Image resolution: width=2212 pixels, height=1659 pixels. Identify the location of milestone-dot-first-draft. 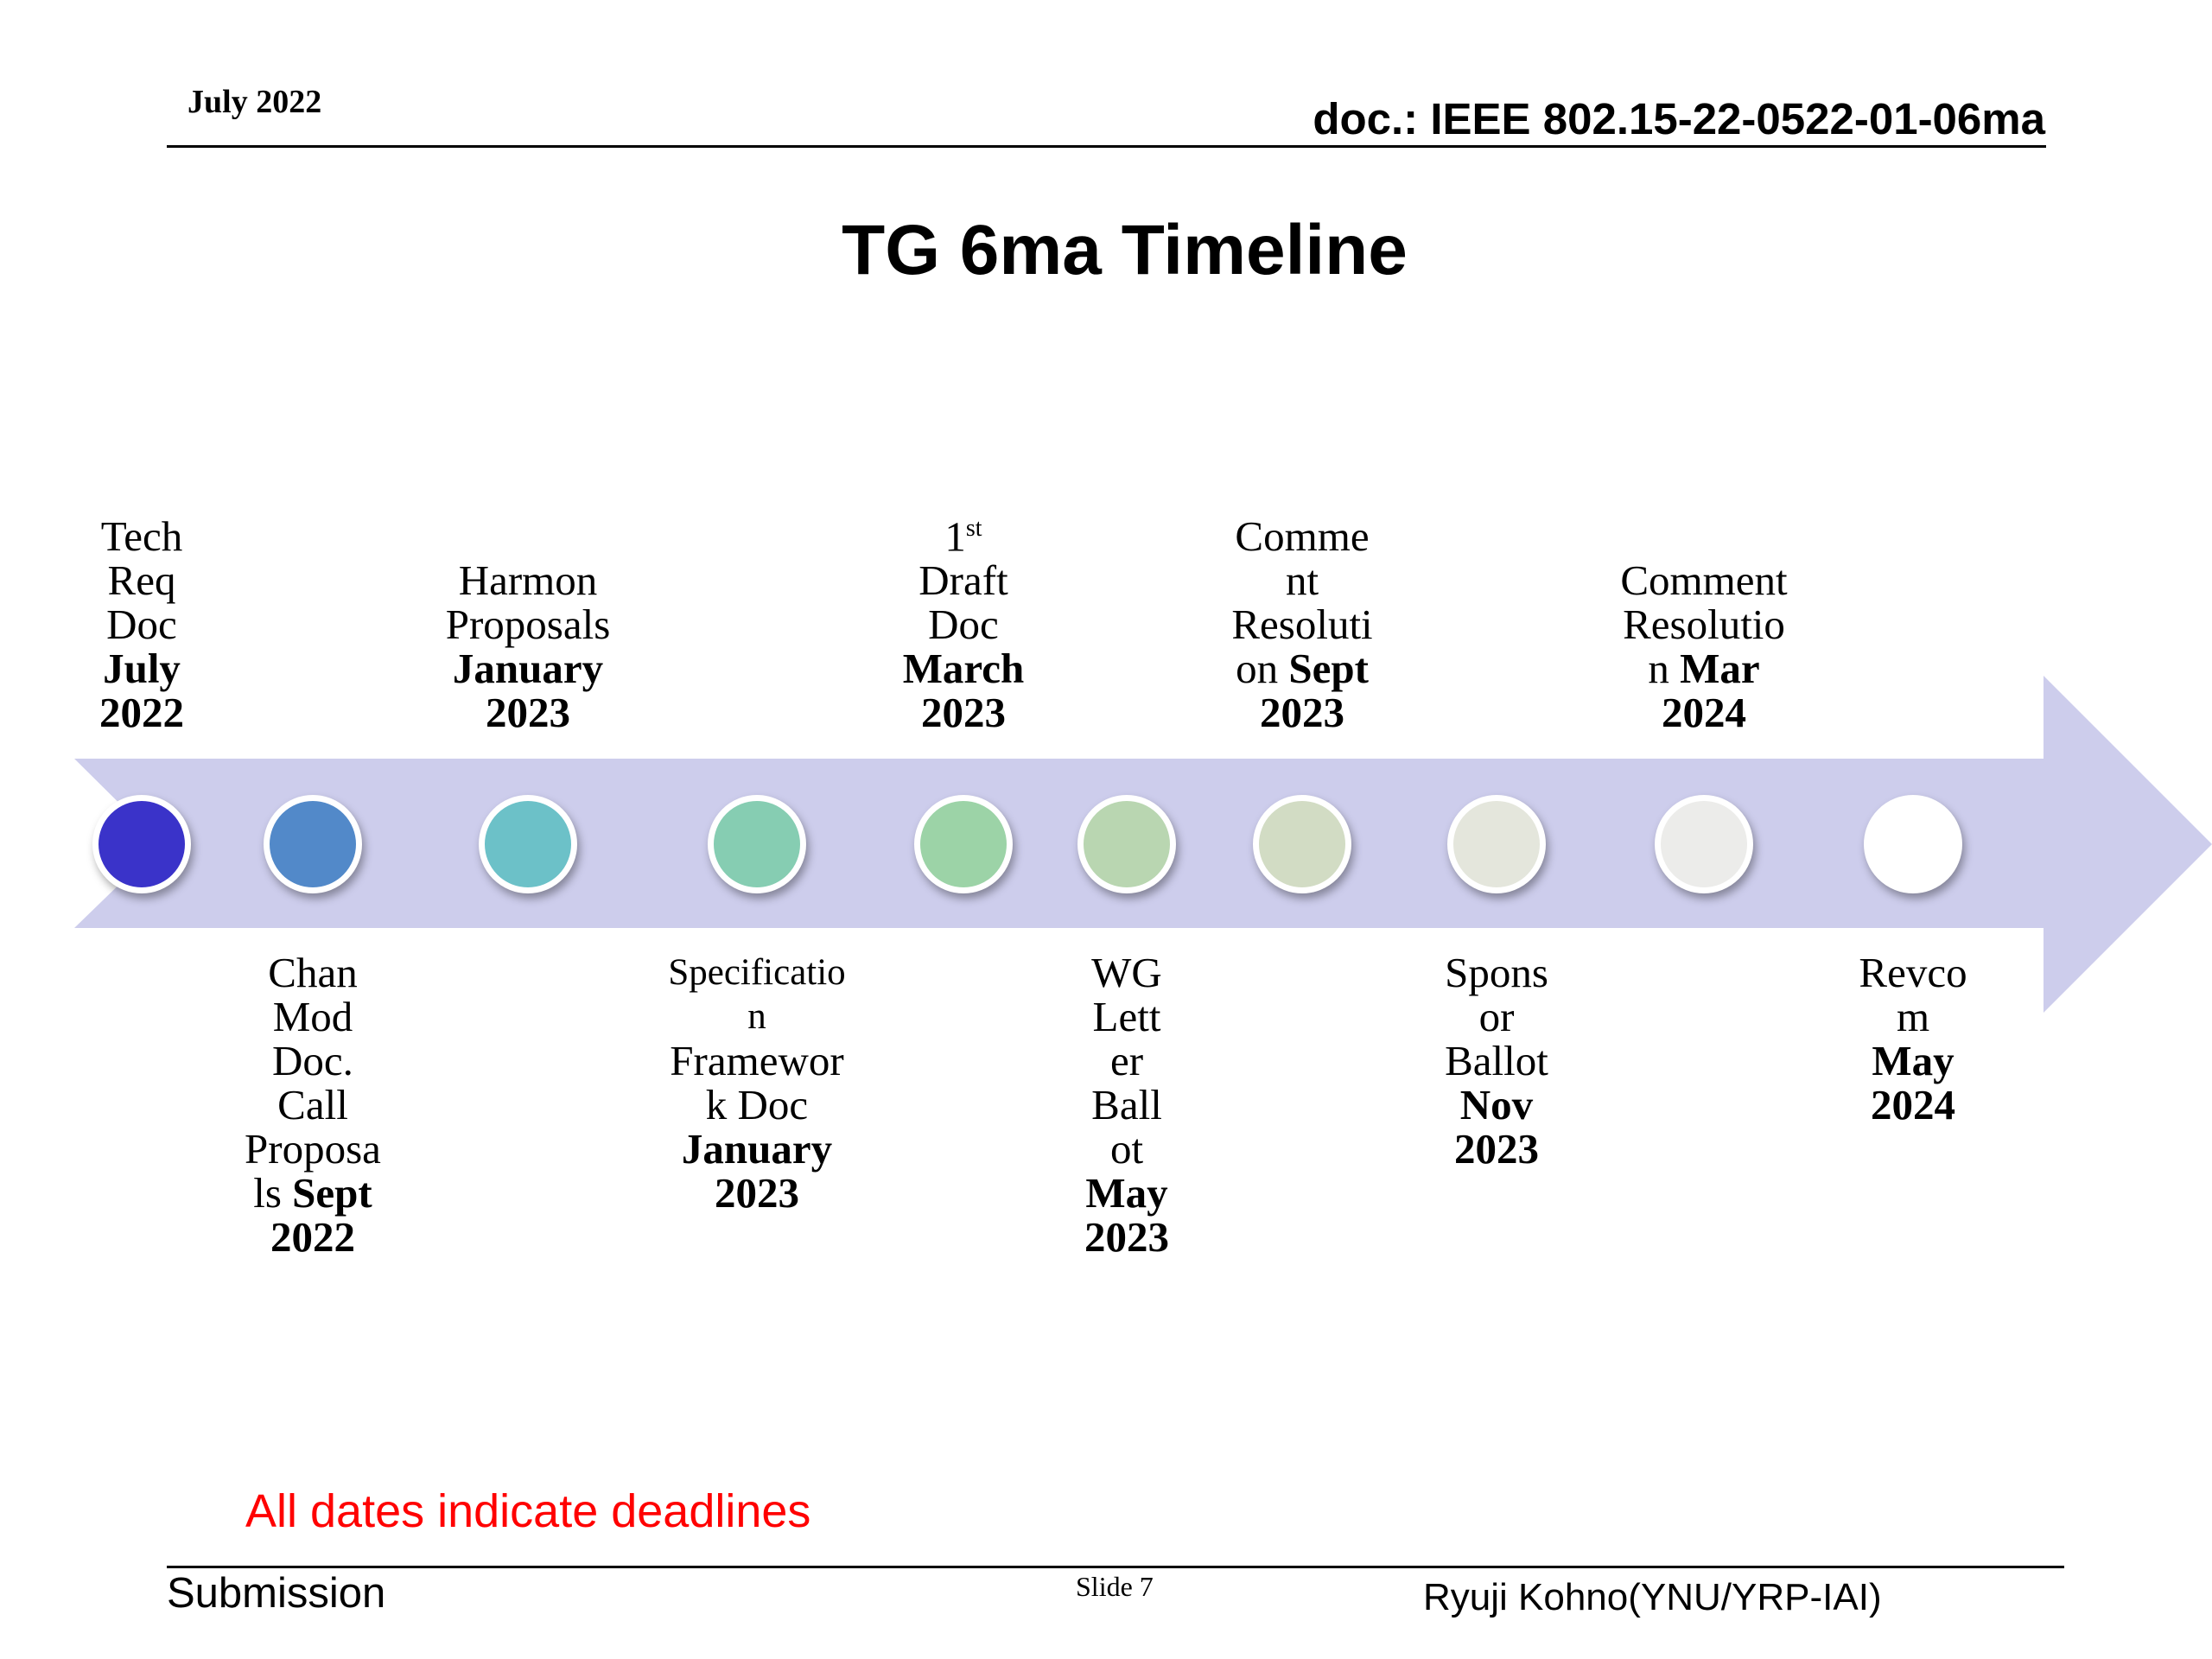
(963, 844).